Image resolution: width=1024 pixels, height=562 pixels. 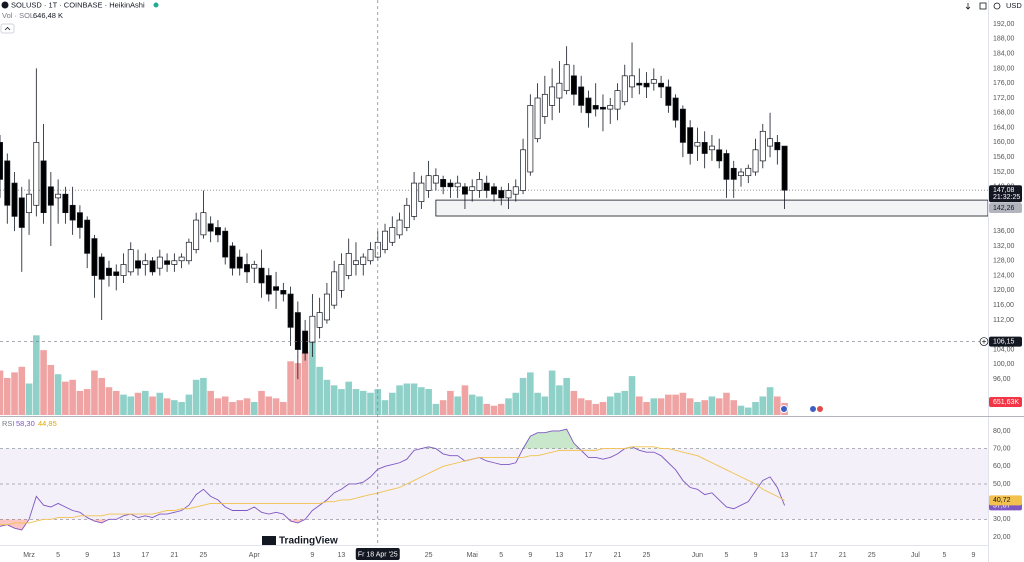 What do you see at coordinates (269, 540) in the screenshot?
I see `logo-mark` at bounding box center [269, 540].